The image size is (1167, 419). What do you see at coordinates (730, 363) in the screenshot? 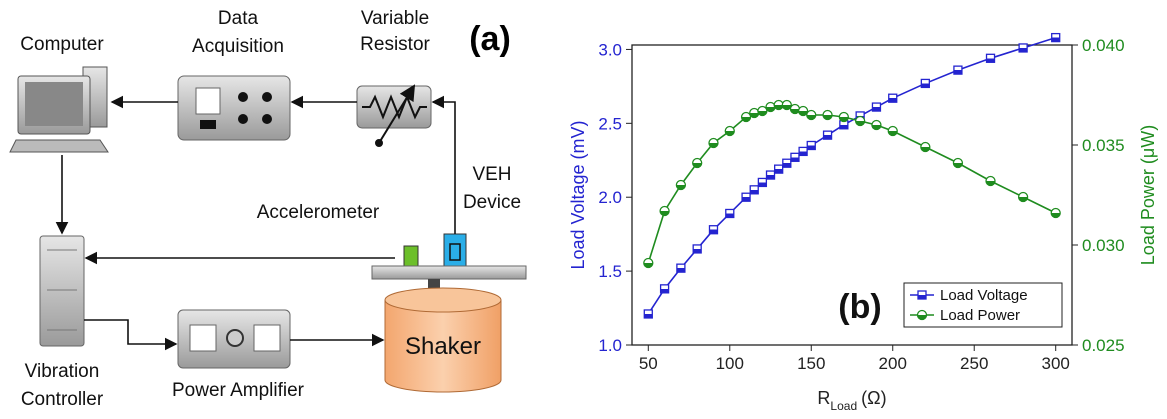
I see `x-tick-label: 100` at bounding box center [730, 363].